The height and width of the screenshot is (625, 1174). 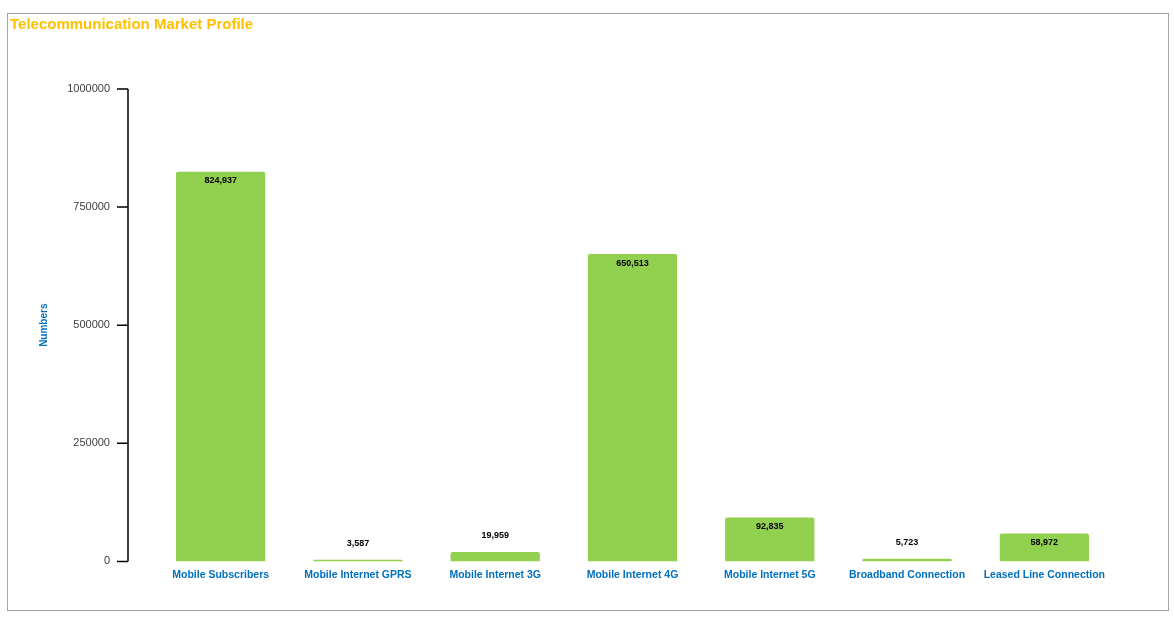 What do you see at coordinates (770, 526) in the screenshot?
I see `data-label: 92,835` at bounding box center [770, 526].